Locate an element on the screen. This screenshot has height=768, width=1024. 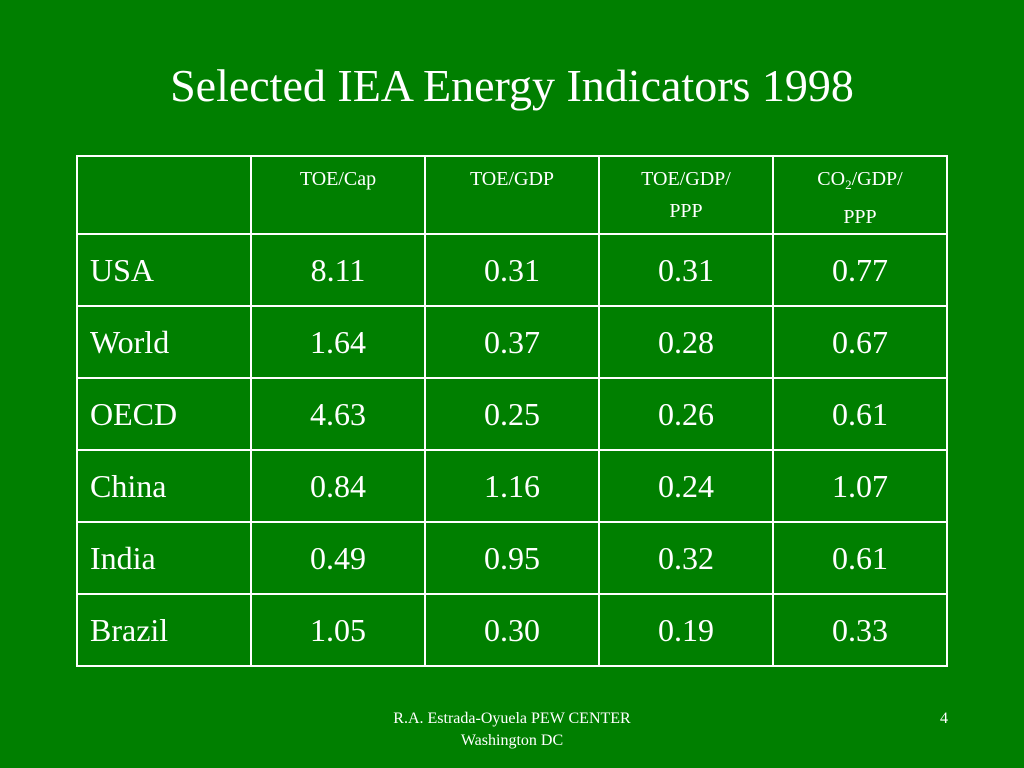
row-label: OECD is located at coordinates (164, 414).